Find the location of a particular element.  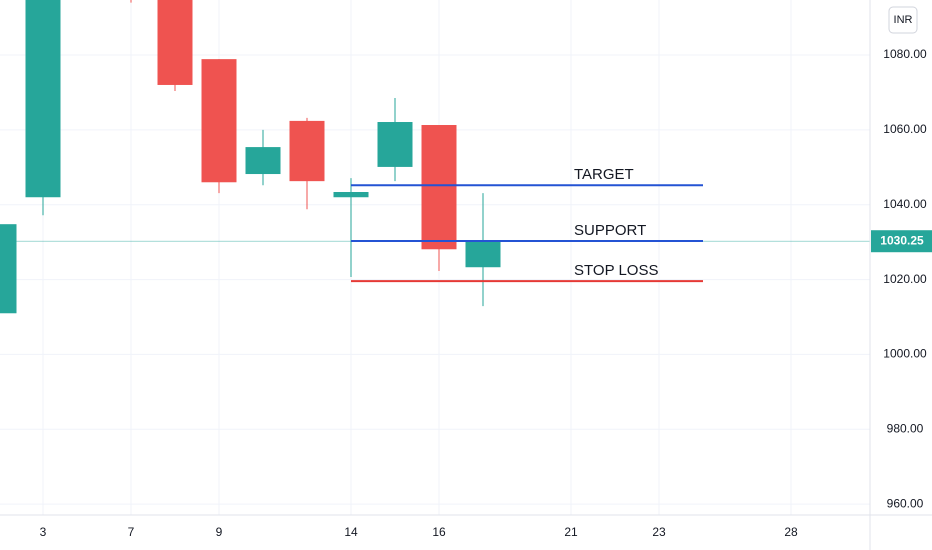

y-tick-label: 1060.00 is located at coordinates (905, 129).